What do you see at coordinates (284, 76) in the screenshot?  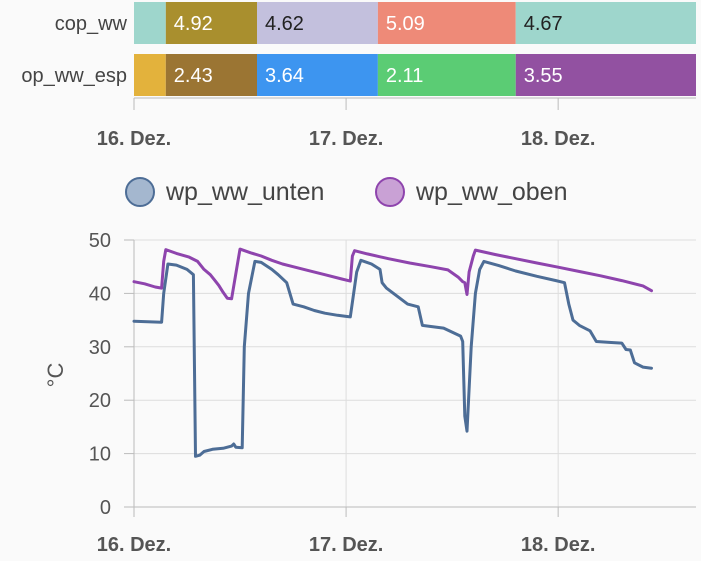 I see `segment-value-label: 3.64` at bounding box center [284, 76].